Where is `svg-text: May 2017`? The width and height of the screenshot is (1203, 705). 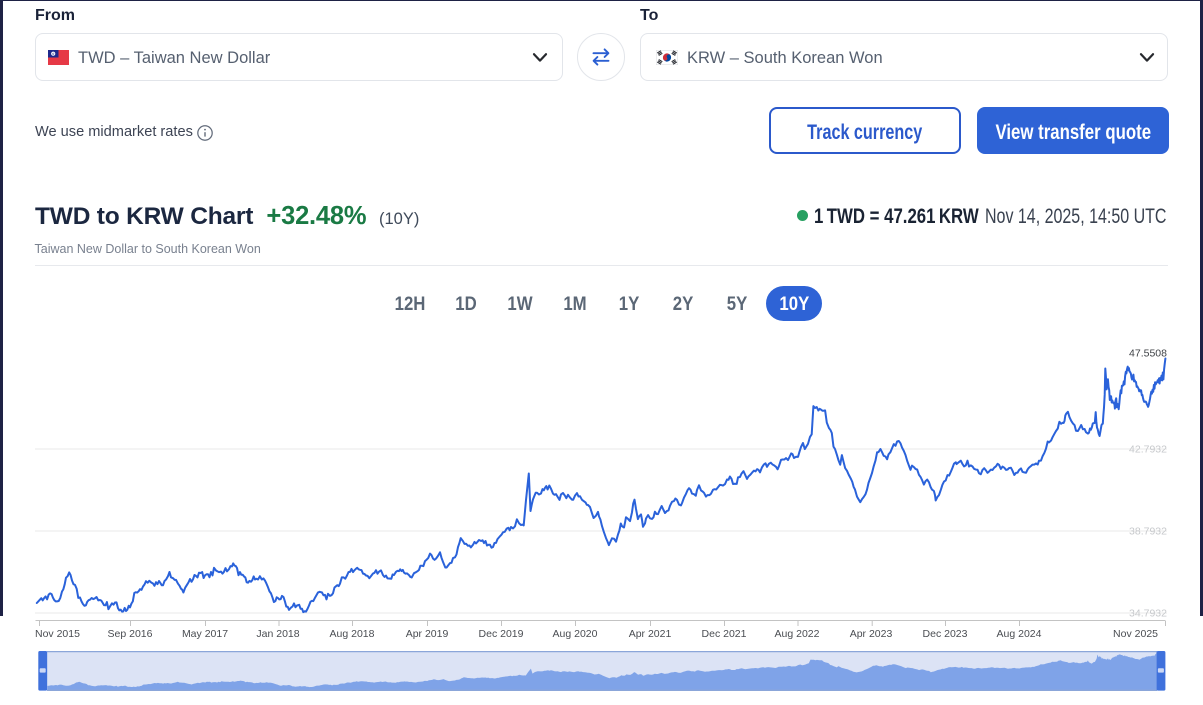 svg-text: May 2017 is located at coordinates (205, 634).